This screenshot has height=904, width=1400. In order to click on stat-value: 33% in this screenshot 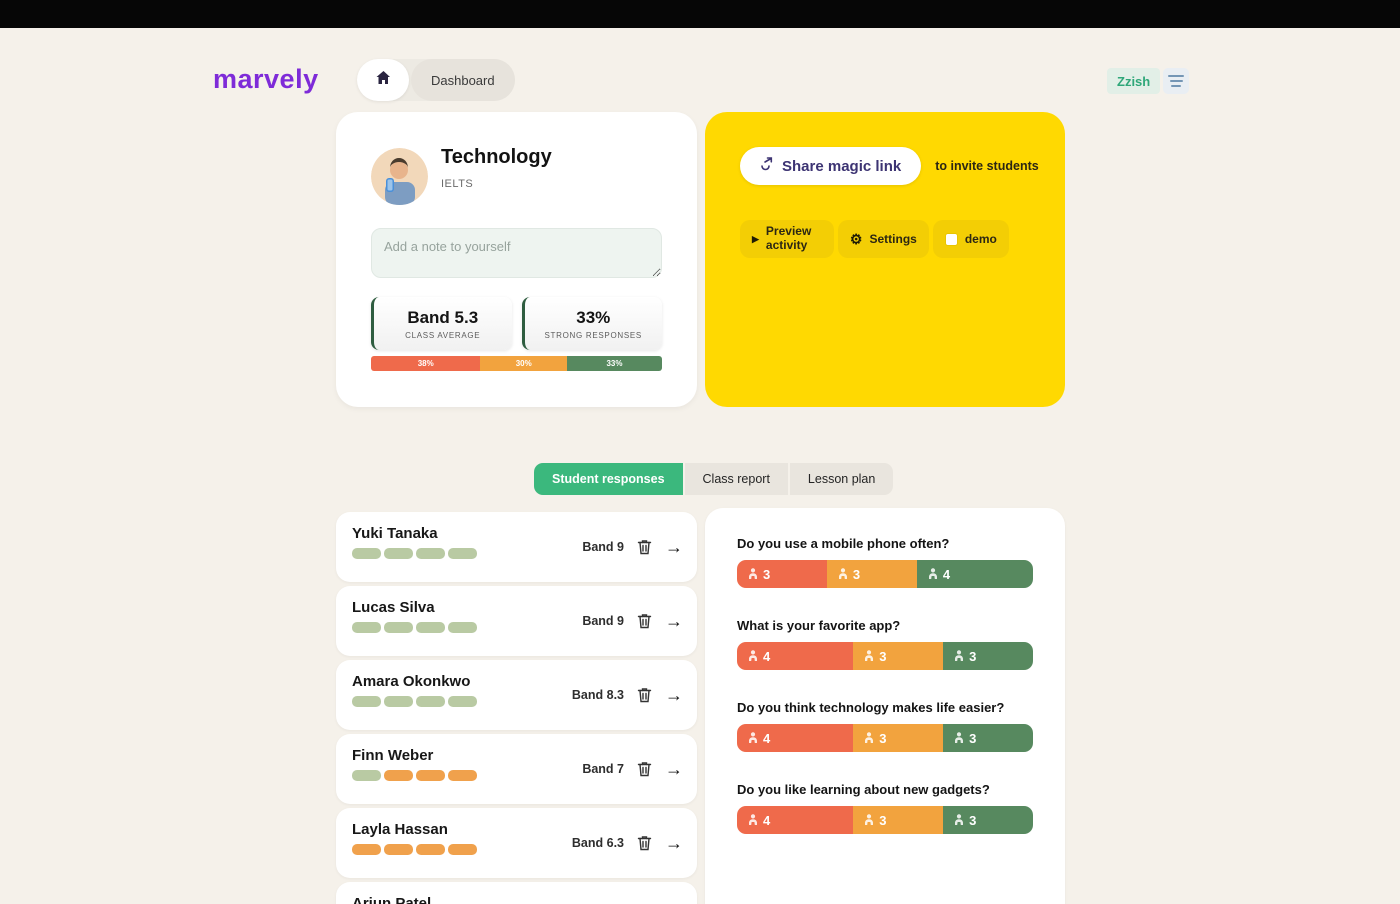, I will do `click(593, 317)`.